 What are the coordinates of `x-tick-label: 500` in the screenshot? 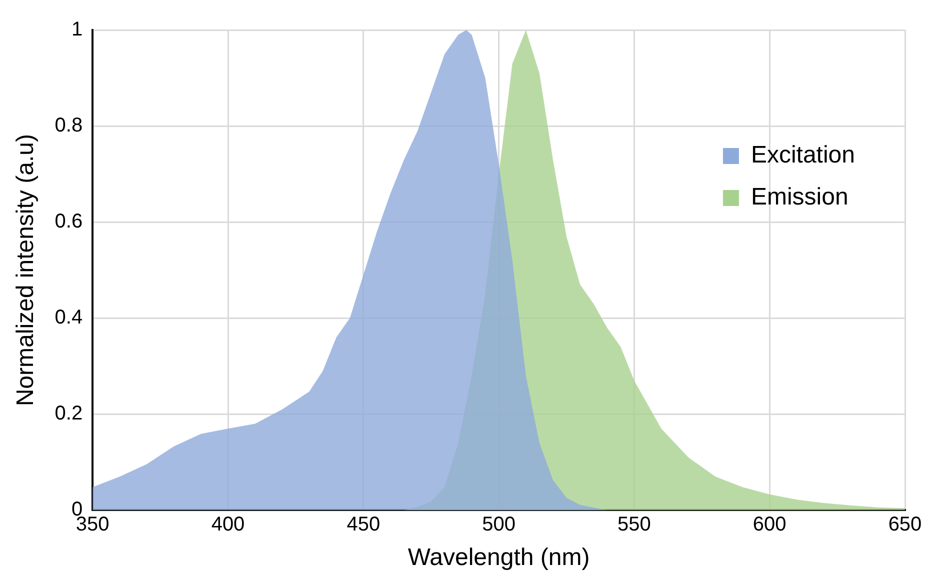 It's located at (499, 525).